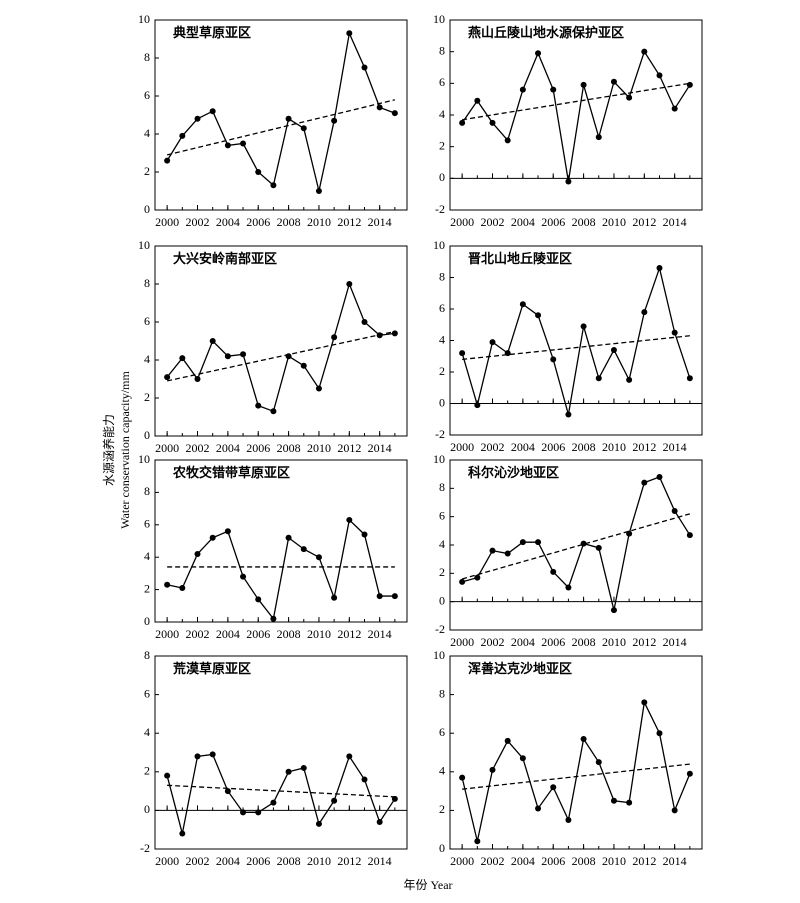  Describe the element at coordinates (225, 258) in the screenshot. I see `panel-title: 大兴安岭南部亚区` at that location.